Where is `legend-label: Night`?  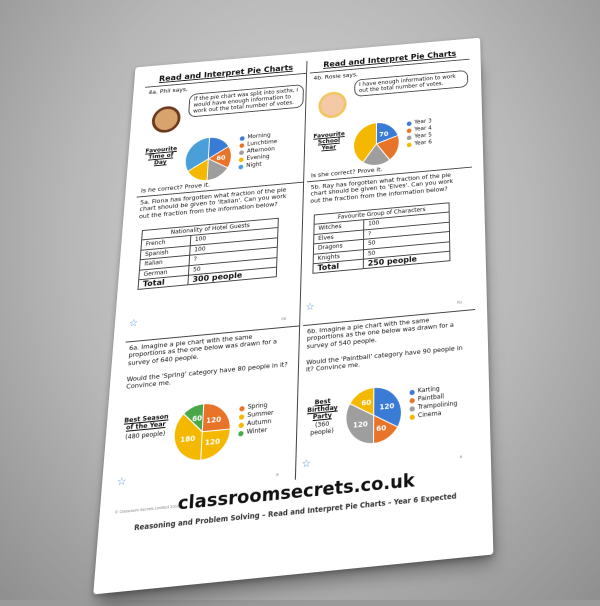 legend-label: Night is located at coordinates (254, 165).